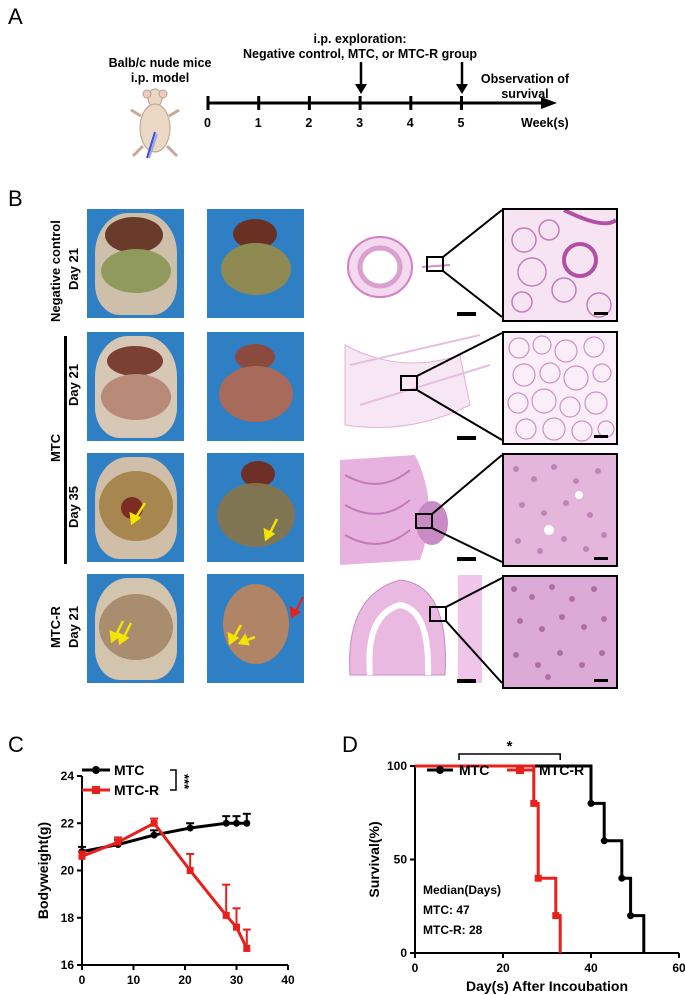 This screenshot has height=995, width=685. Describe the element at coordinates (55, 627) in the screenshot. I see `row-label-mtcr: MTC-R` at that location.